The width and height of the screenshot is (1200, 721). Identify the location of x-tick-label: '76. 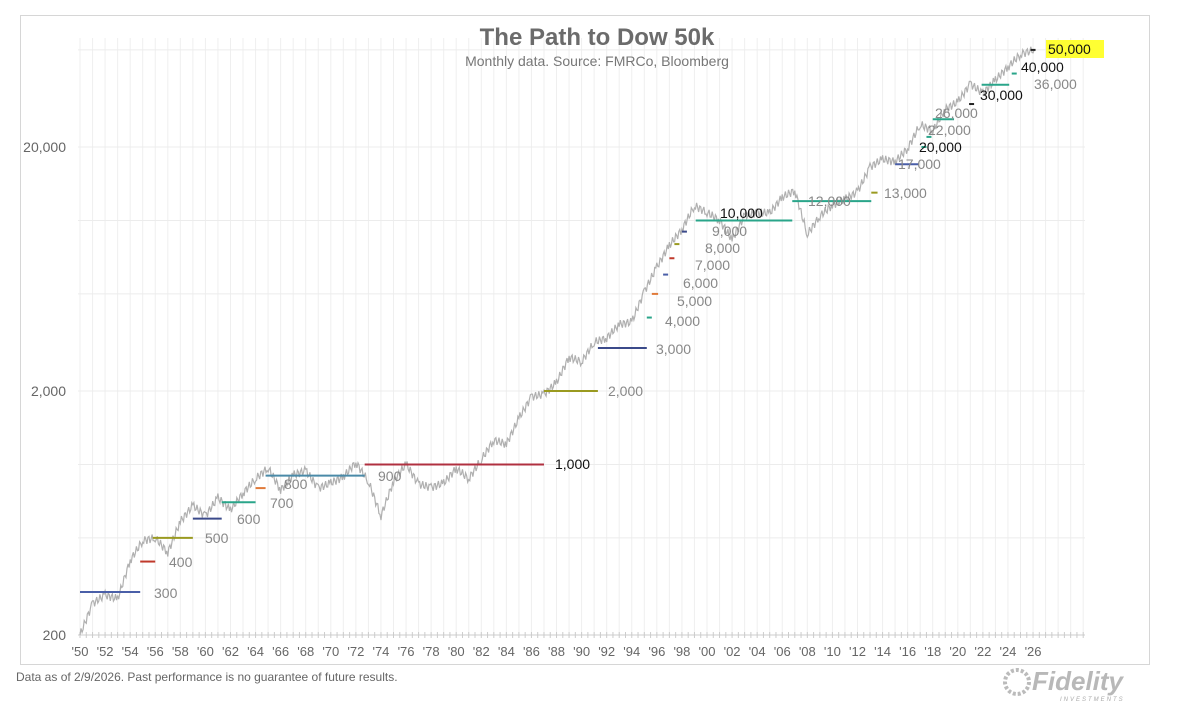
(406, 651).